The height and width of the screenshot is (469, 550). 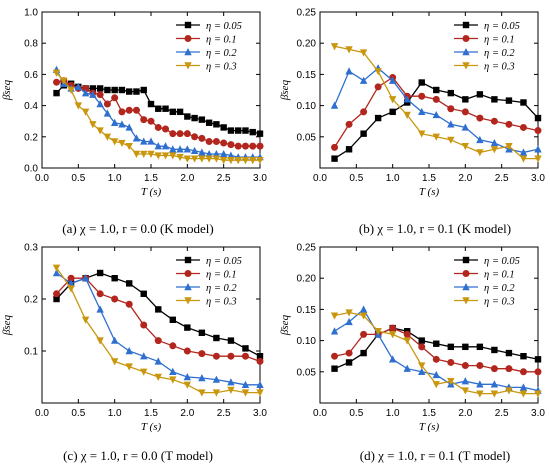 I want to click on legend-label: η = 0.3, so click(x=499, y=301).